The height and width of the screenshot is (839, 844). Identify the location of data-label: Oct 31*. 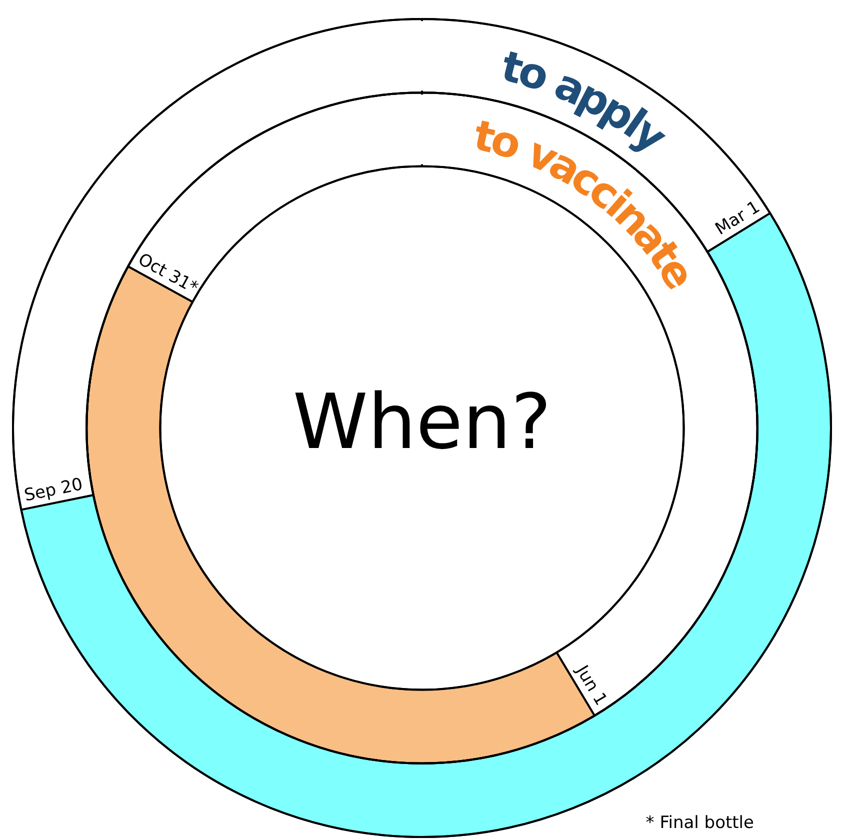
(168, 274).